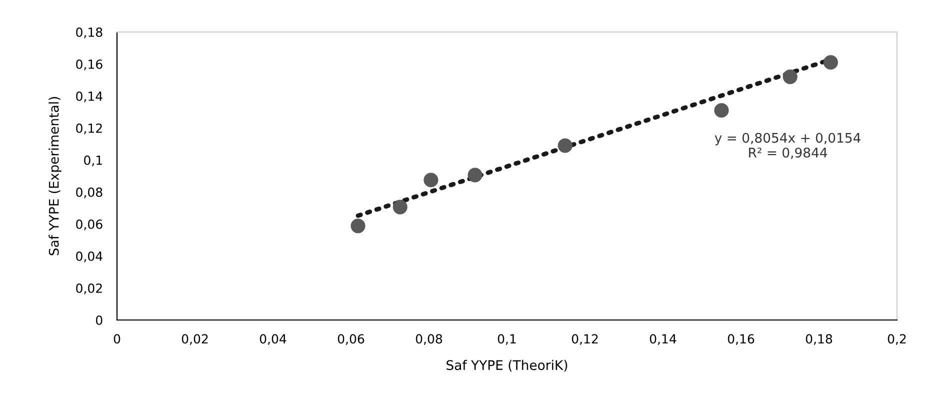 This screenshot has height=417, width=929. What do you see at coordinates (89, 192) in the screenshot?
I see `y-tick-label: 0,08` at bounding box center [89, 192].